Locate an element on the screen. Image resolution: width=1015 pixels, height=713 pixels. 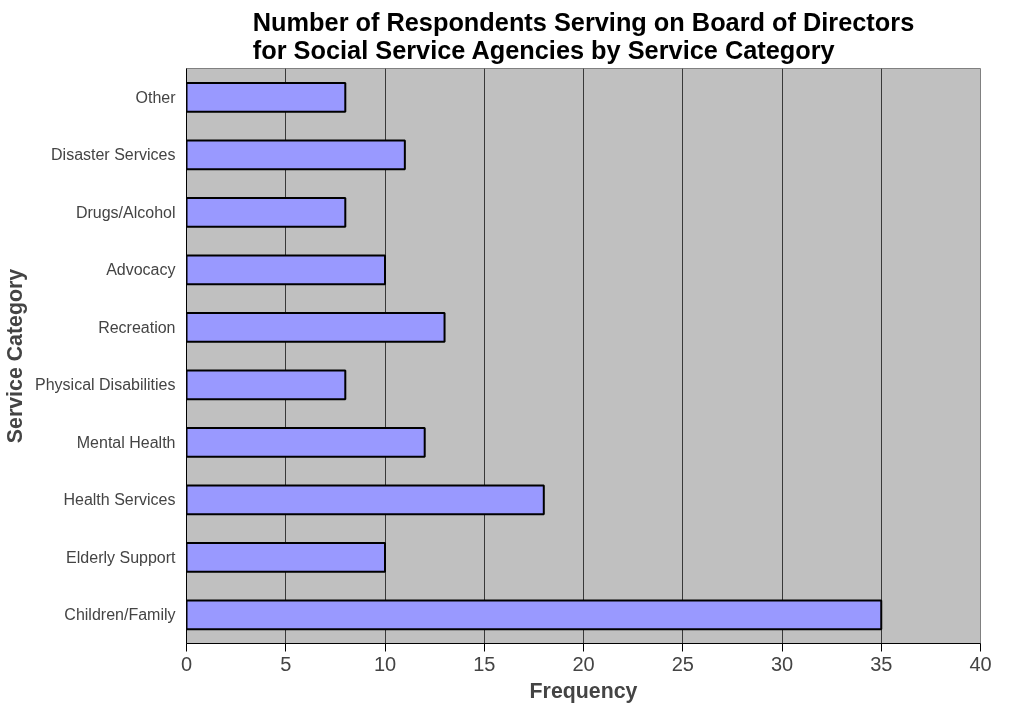
x-tick-label: 35 is located at coordinates (881, 663).